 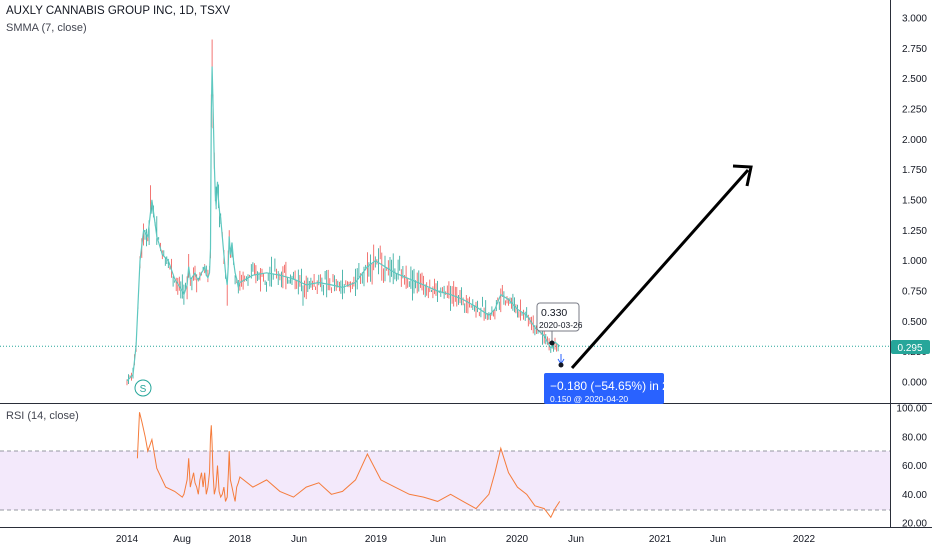 I want to click on price-tick-label: 0.000, so click(x=914, y=383).